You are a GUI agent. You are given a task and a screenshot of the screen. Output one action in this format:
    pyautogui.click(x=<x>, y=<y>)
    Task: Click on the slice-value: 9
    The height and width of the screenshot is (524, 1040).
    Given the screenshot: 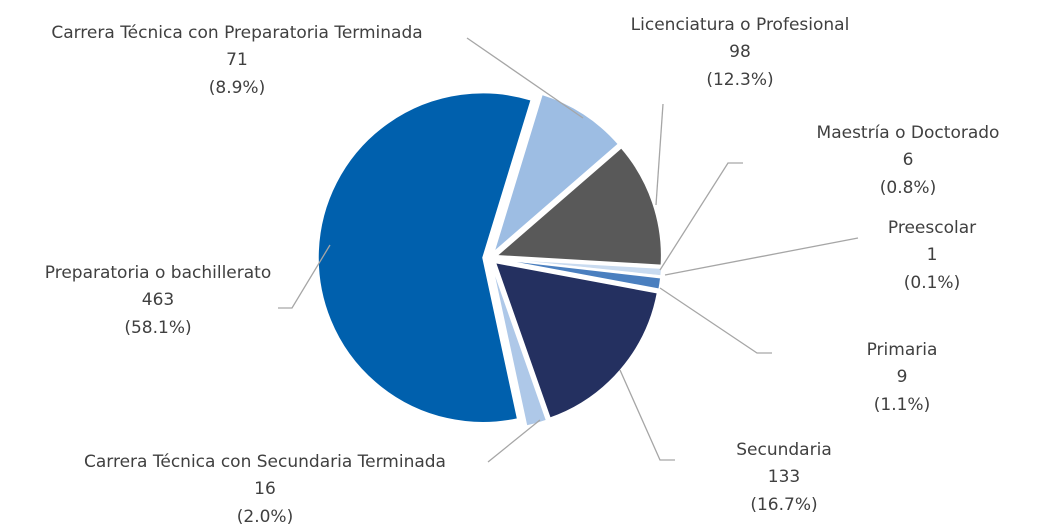 What is the action you would take?
    pyautogui.click(x=902, y=377)
    